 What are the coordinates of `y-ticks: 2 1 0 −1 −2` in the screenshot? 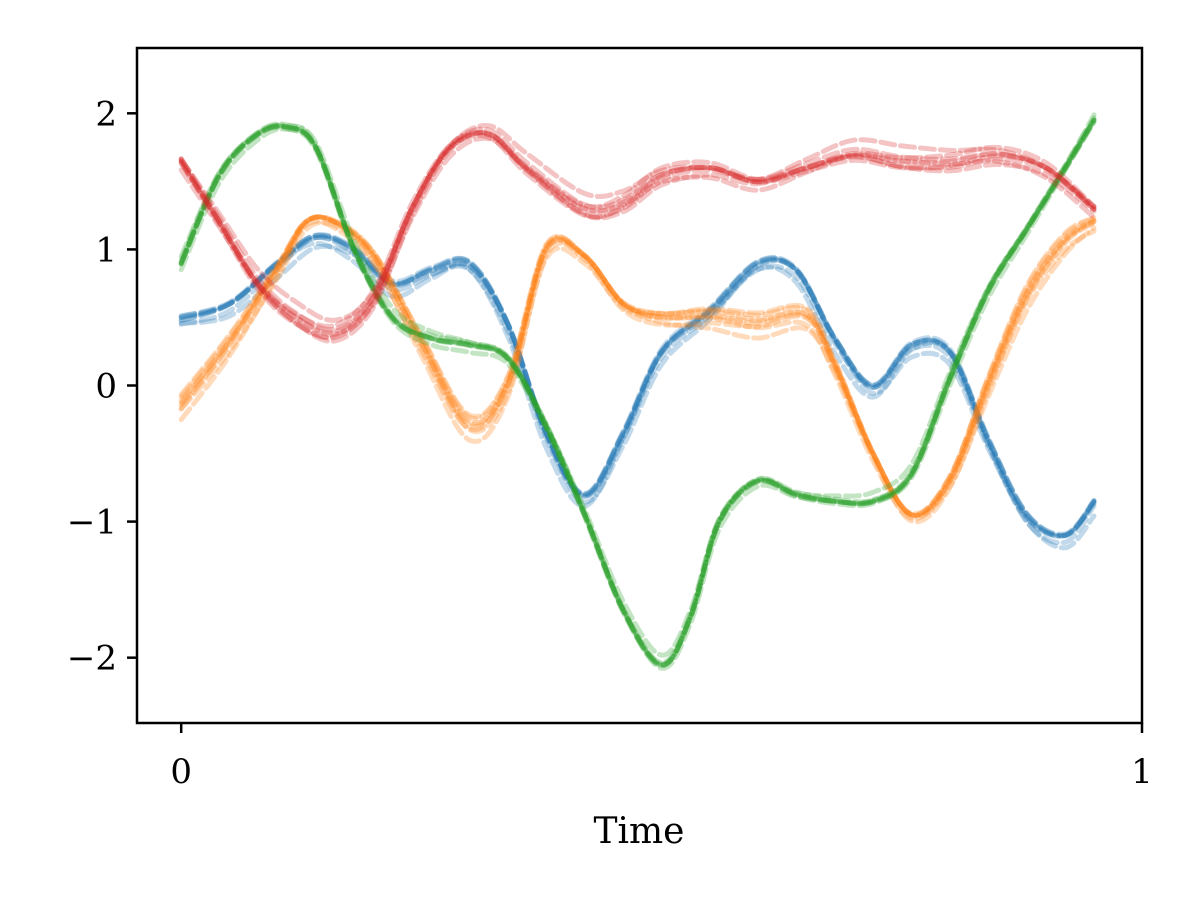 It's located at (102, 386).